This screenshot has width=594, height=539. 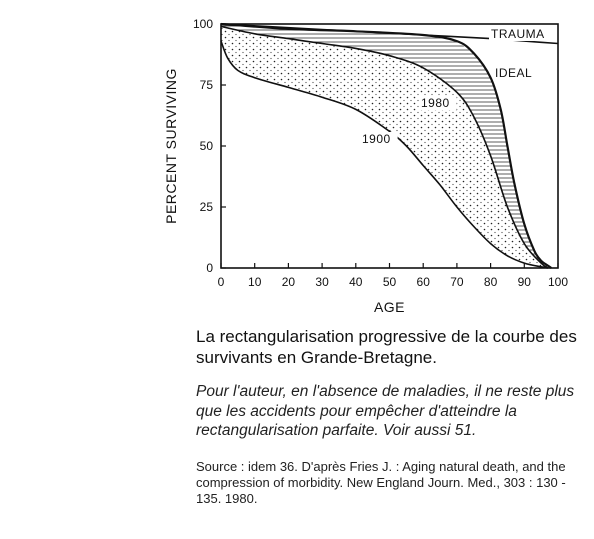 What do you see at coordinates (389, 307) in the screenshot?
I see `x-axis-title: AGE` at bounding box center [389, 307].